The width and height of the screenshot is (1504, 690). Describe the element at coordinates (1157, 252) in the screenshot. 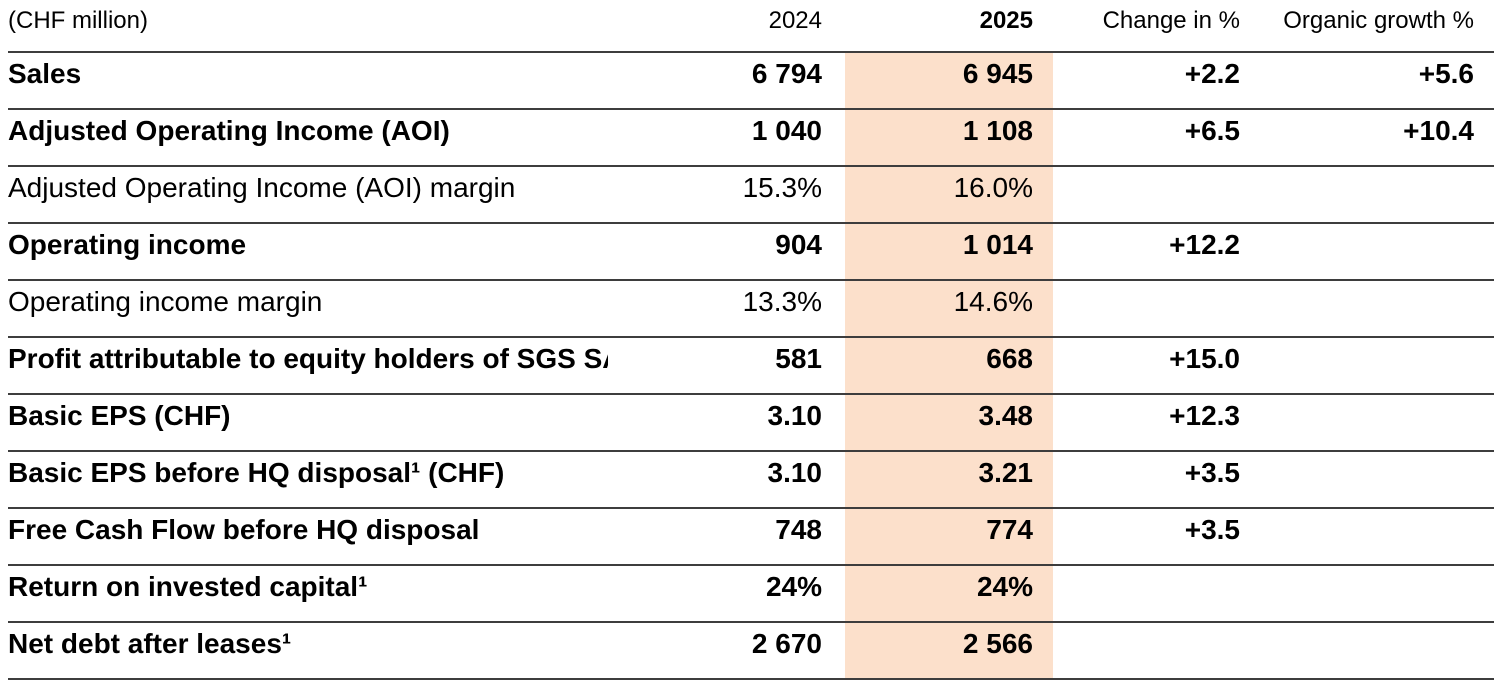

I see `value-change-pct: +12.2` at that location.